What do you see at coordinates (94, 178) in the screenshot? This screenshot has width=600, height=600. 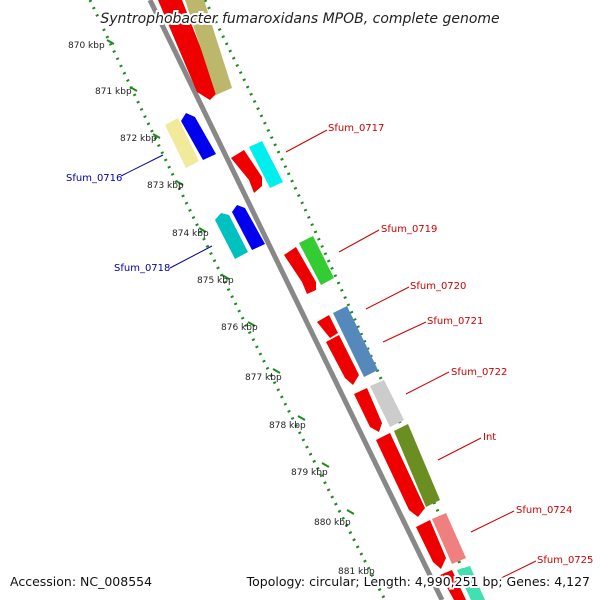 I see `gene-label-sfum-0716: Sfum_0716` at bounding box center [94, 178].